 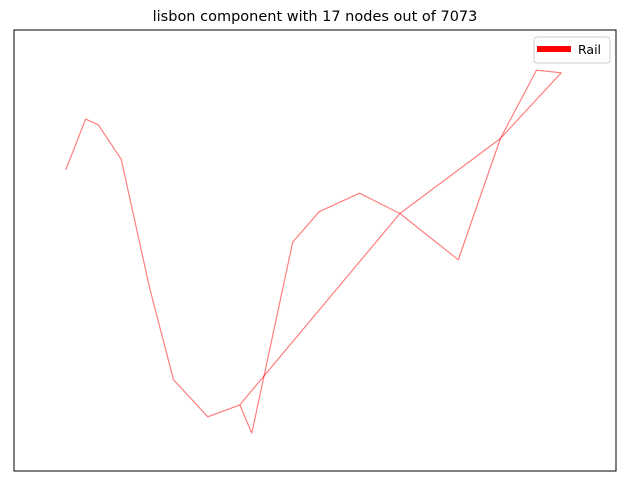 I want to click on legend: Rail, so click(x=572, y=50).